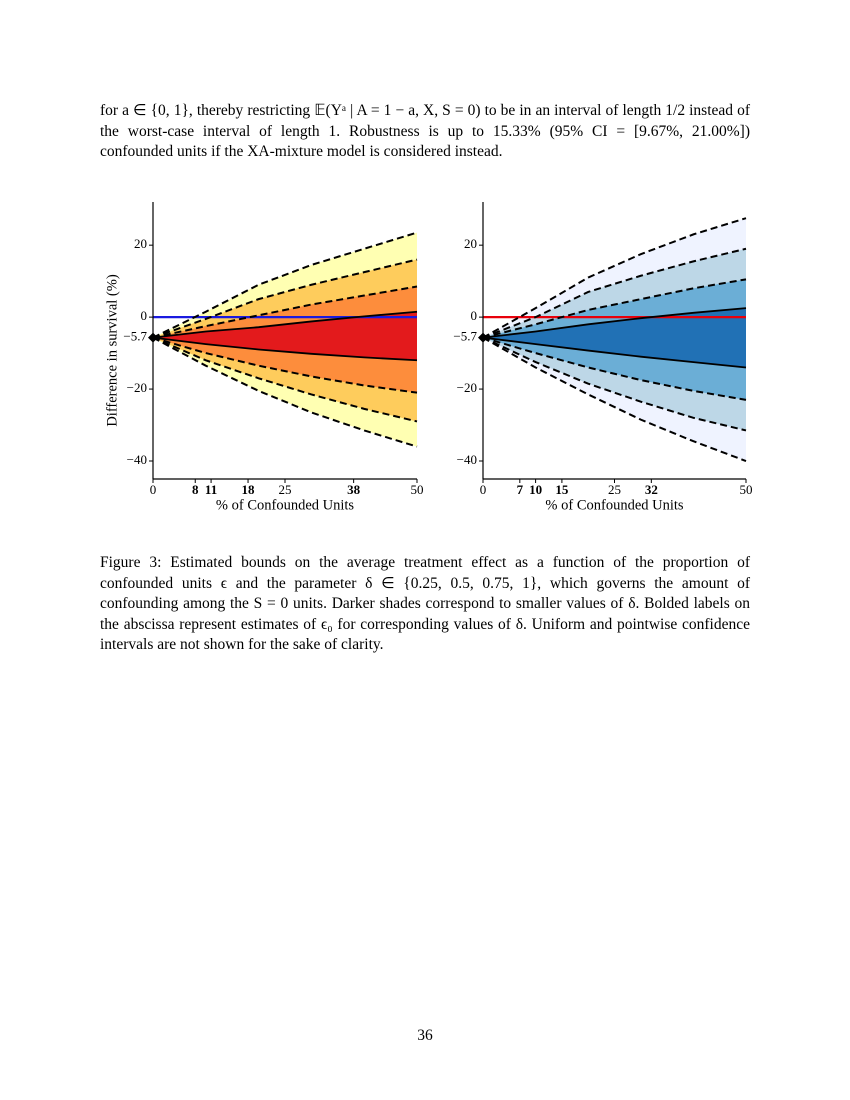 The width and height of the screenshot is (850, 1100). Describe the element at coordinates (112, 350) in the screenshot. I see `y-axis-label: Difference in survival (%)` at that location.